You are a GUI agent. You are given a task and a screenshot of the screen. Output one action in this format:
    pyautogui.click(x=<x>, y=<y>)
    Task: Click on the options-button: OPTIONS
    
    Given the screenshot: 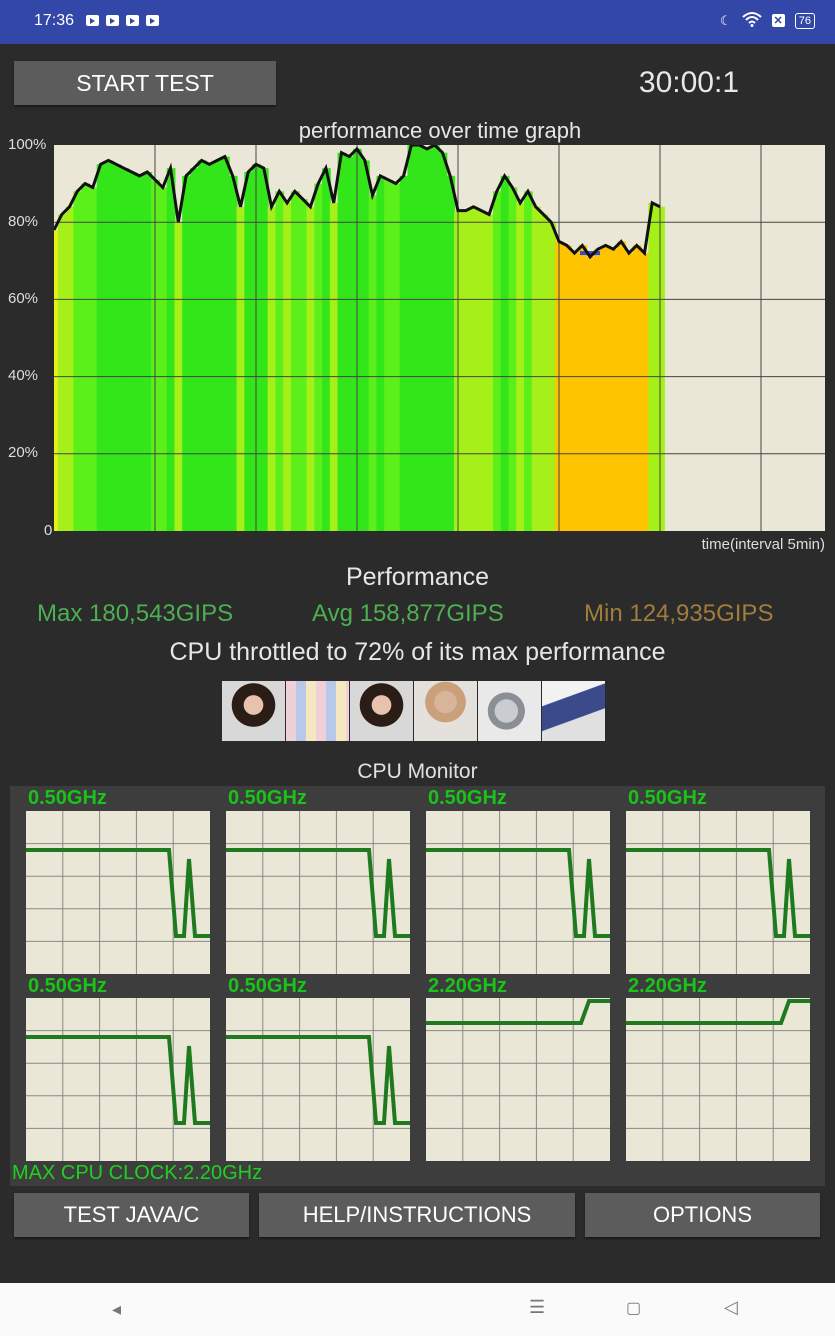 What is the action you would take?
    pyautogui.click(x=702, y=1215)
    